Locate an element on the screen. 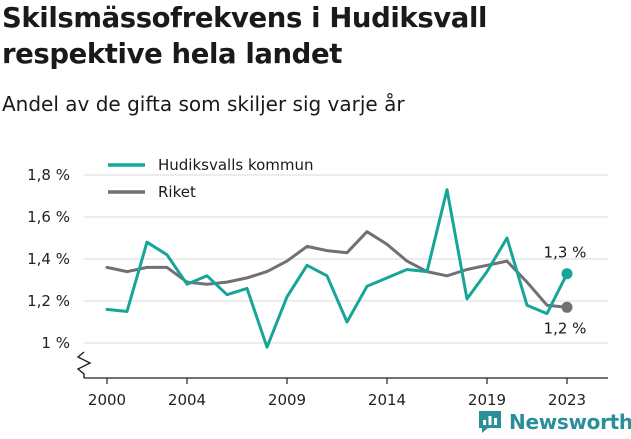  end-label: 1,3 % is located at coordinates (565, 253).